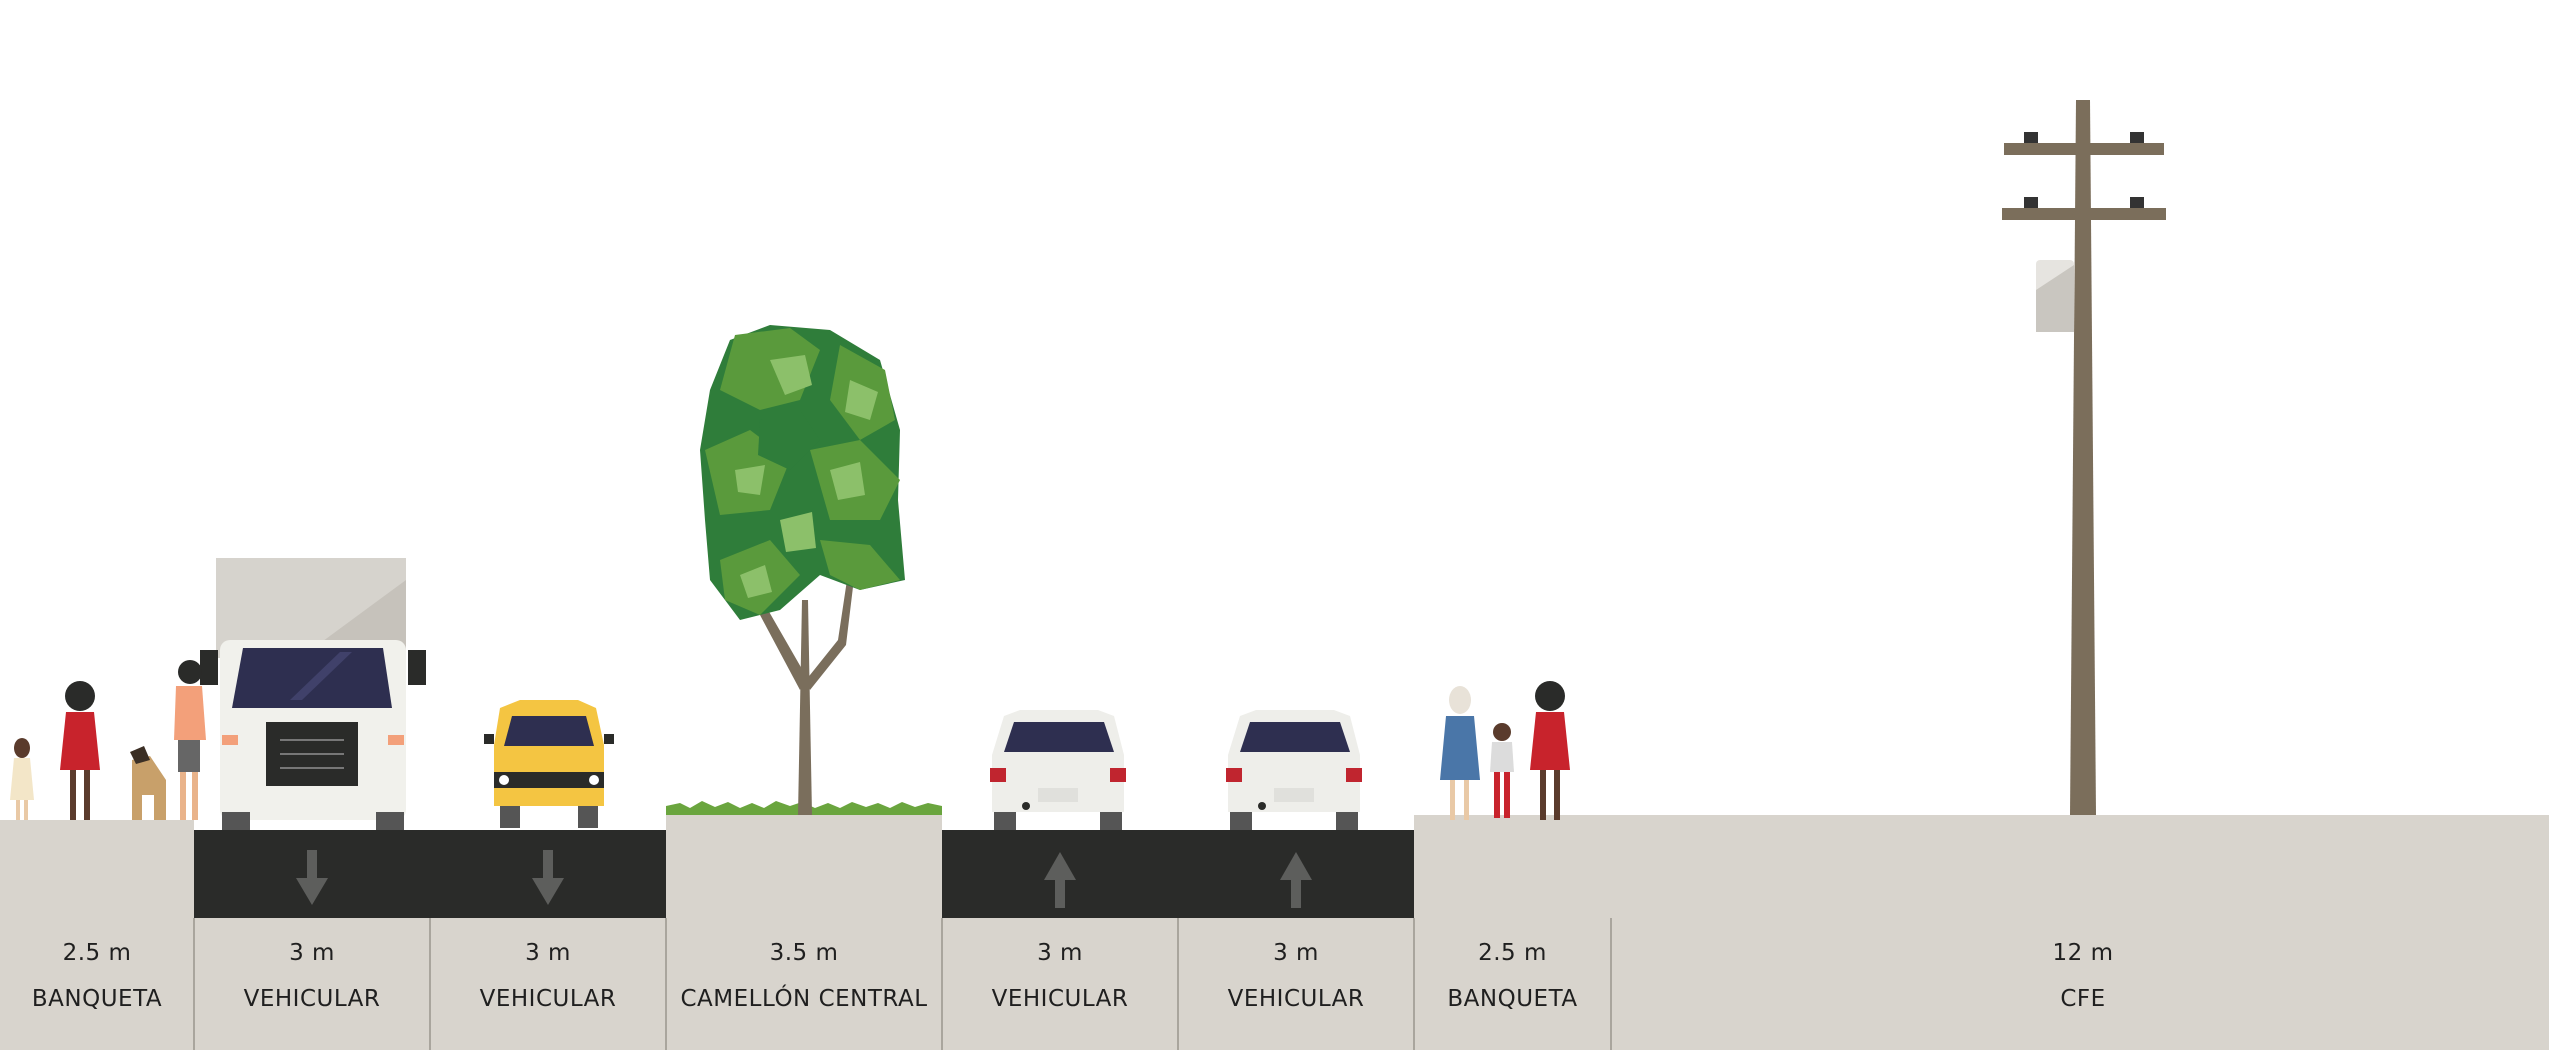  I want to click on utility-pole-icon, so click(2084, 457).